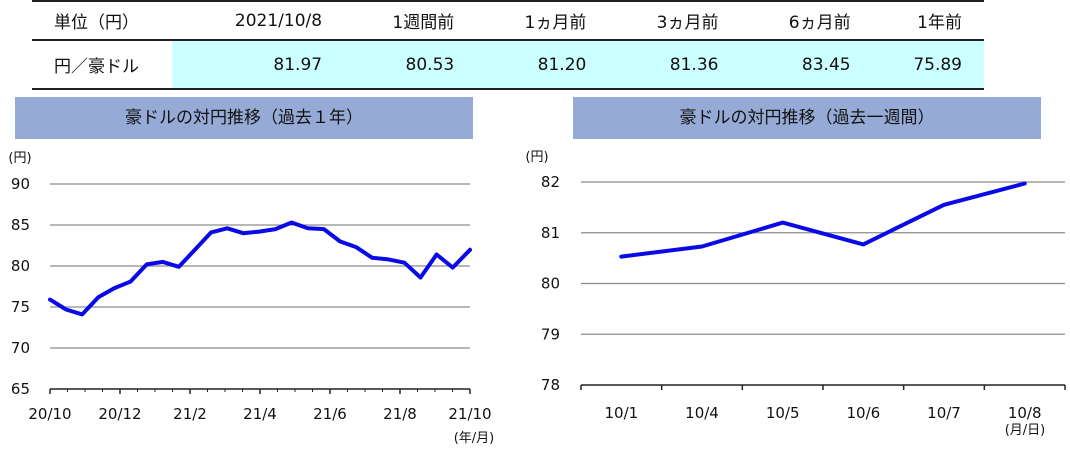 Image resolution: width=1070 pixels, height=451 pixels. I want to click on header-unit: 単位（円）, so click(102, 20).